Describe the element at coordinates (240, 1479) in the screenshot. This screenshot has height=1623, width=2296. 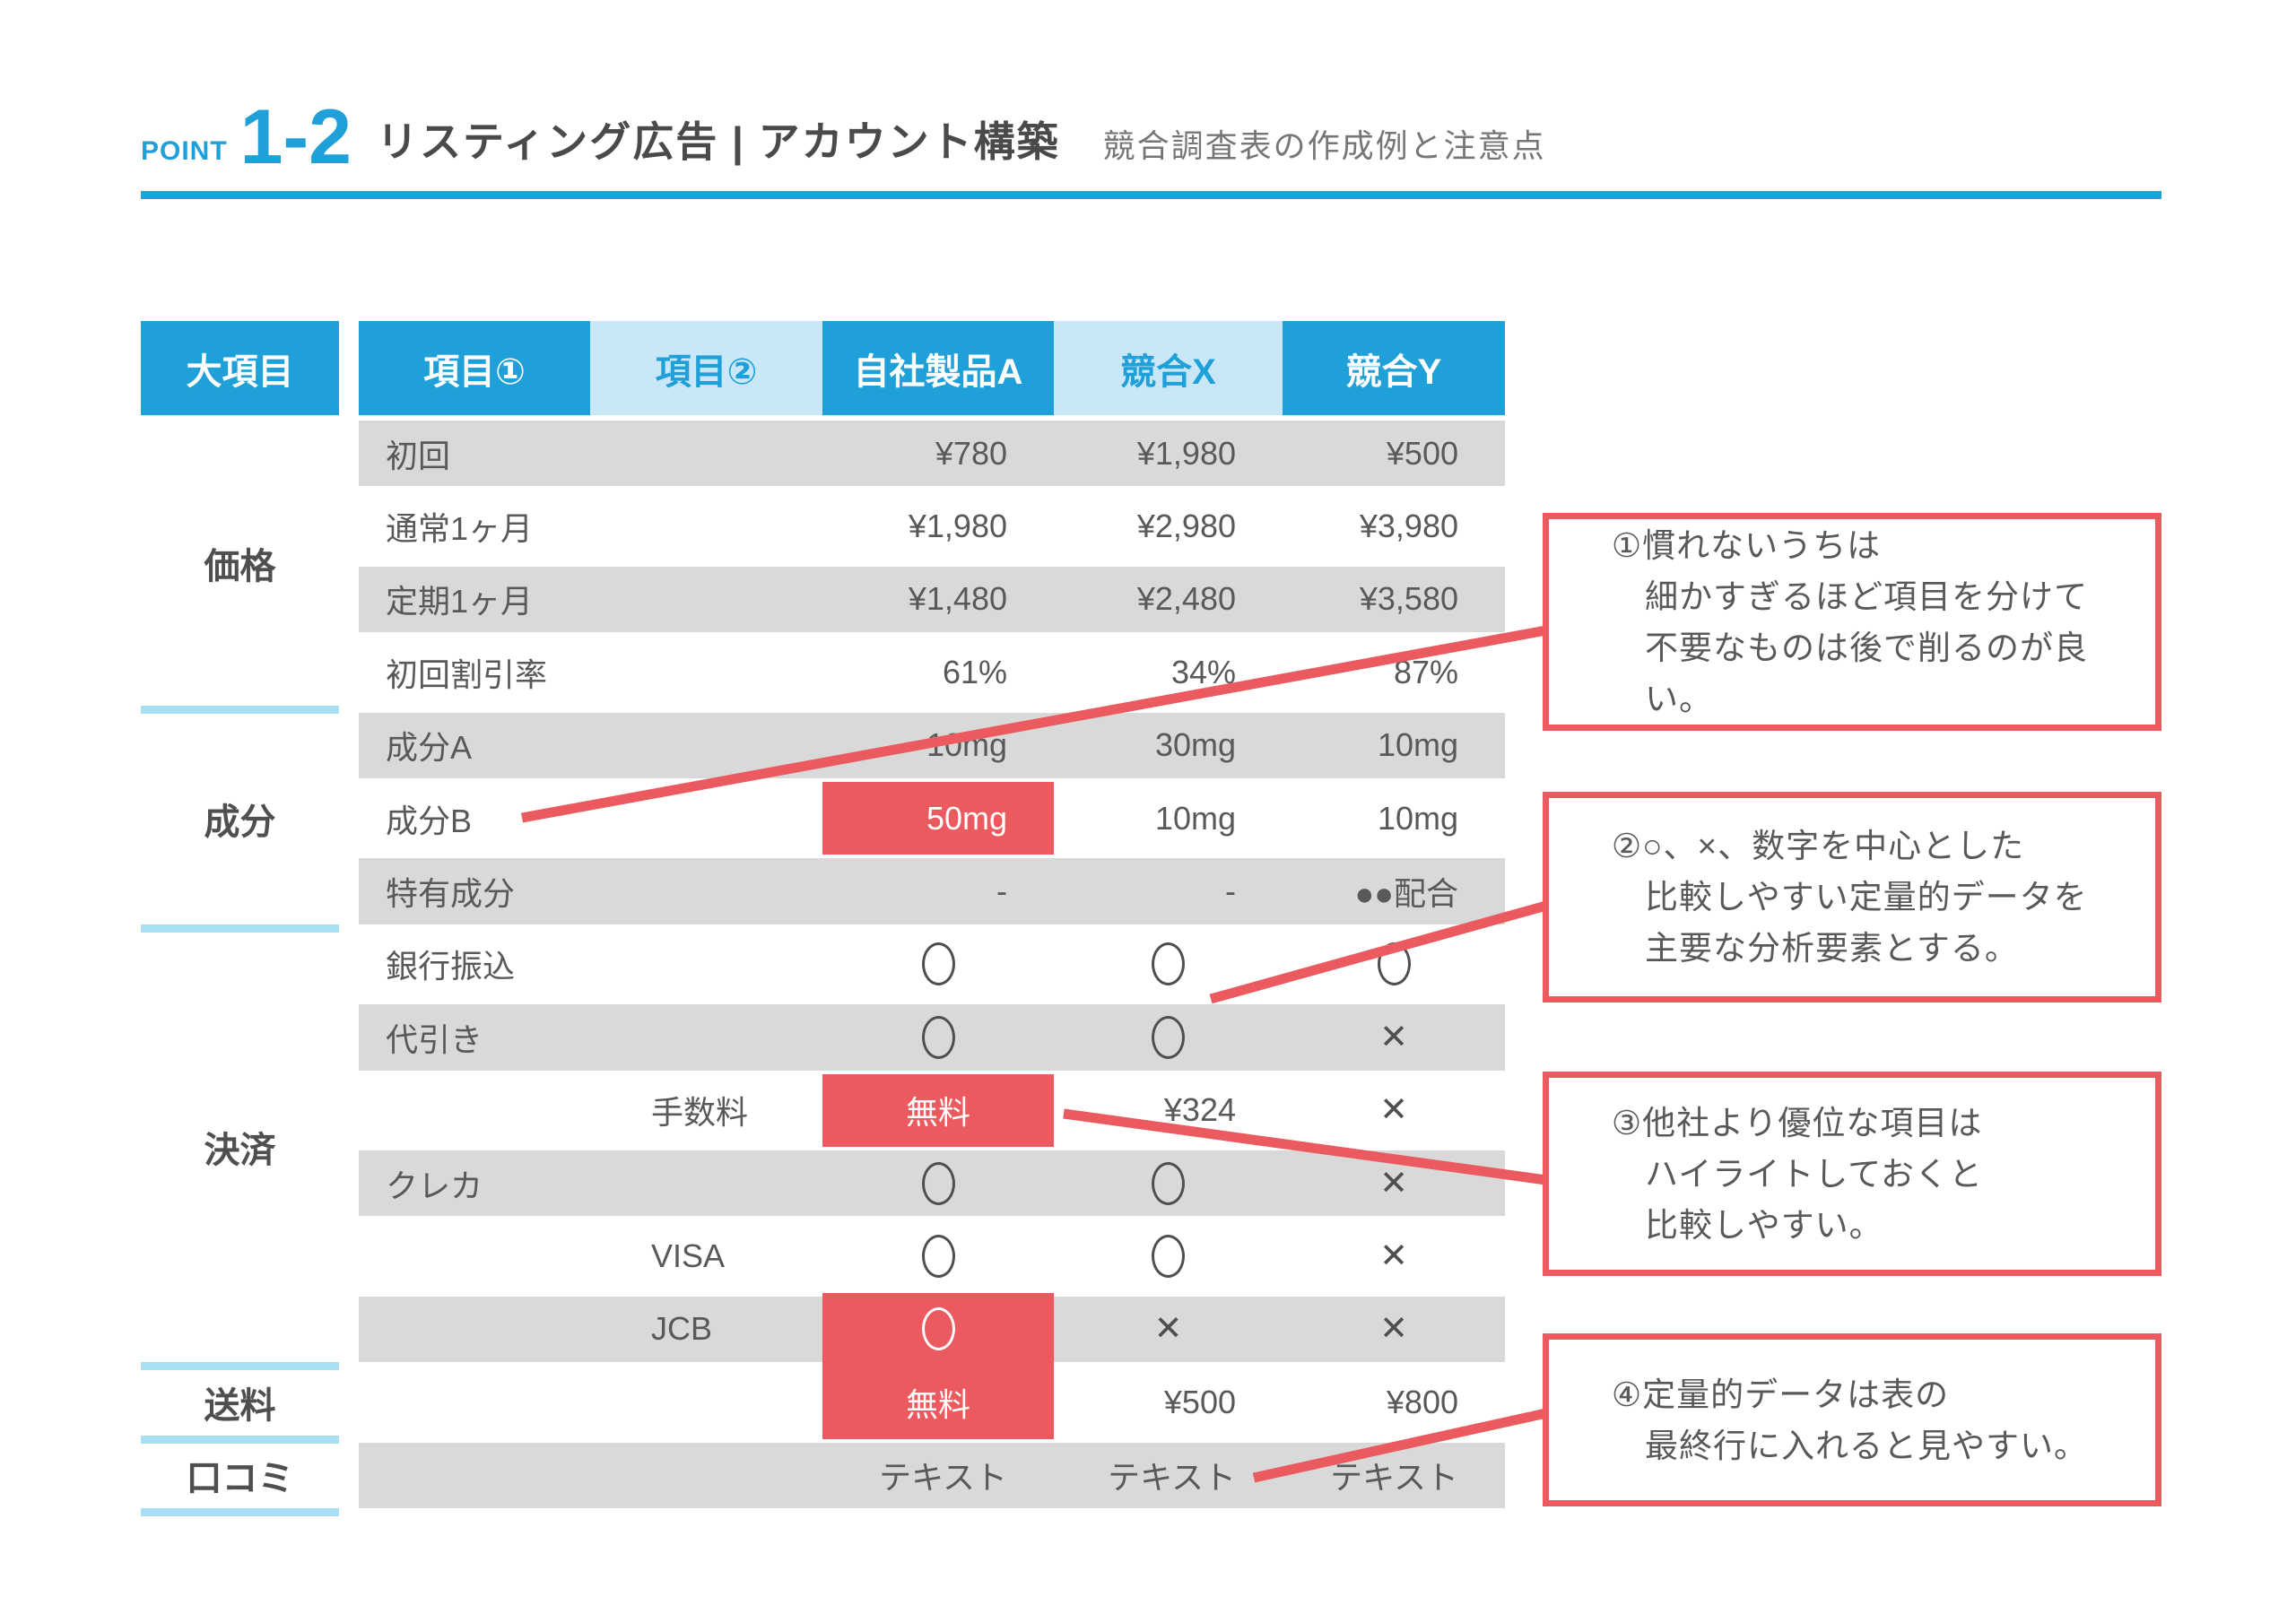
I see `category-label-5: 口コミ` at that location.